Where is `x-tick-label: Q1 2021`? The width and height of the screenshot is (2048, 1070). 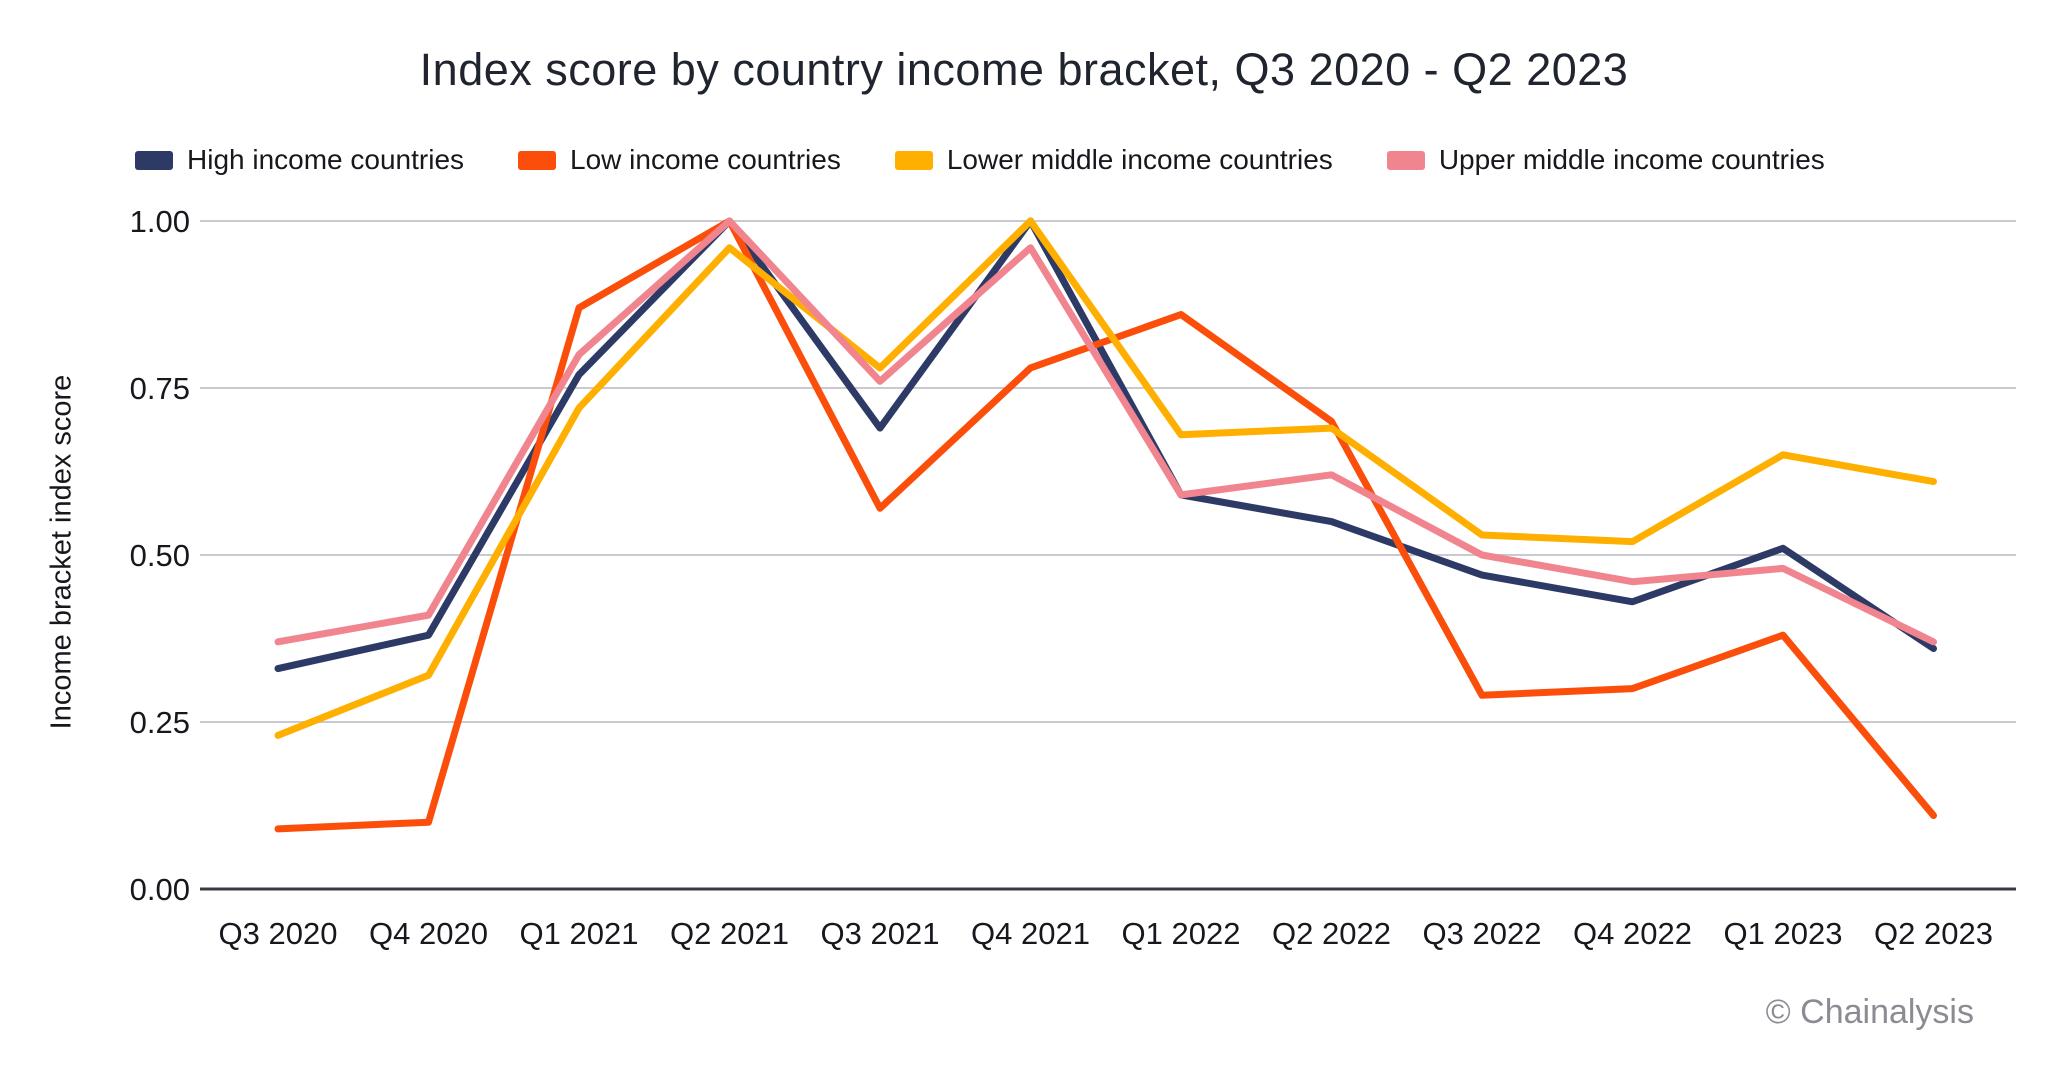 x-tick-label: Q1 2021 is located at coordinates (579, 933).